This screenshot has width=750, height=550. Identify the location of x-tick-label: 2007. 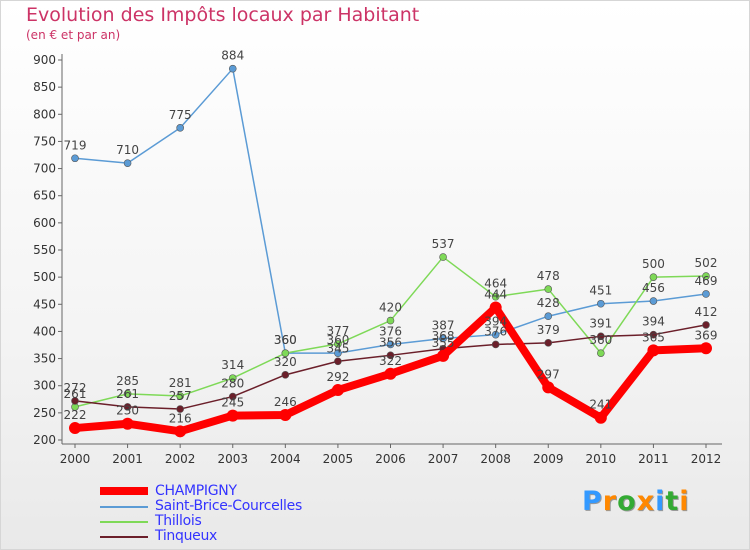
(443, 459).